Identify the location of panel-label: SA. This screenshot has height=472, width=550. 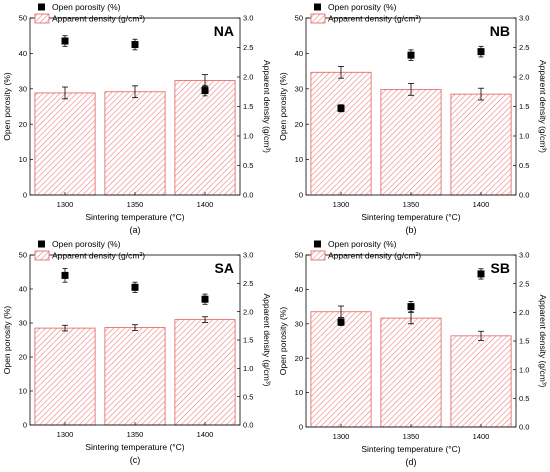
(224, 268).